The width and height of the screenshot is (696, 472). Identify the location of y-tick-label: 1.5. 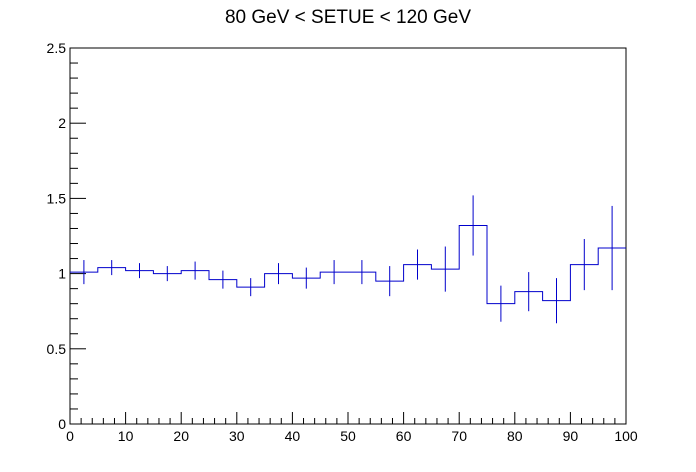
(57, 198).